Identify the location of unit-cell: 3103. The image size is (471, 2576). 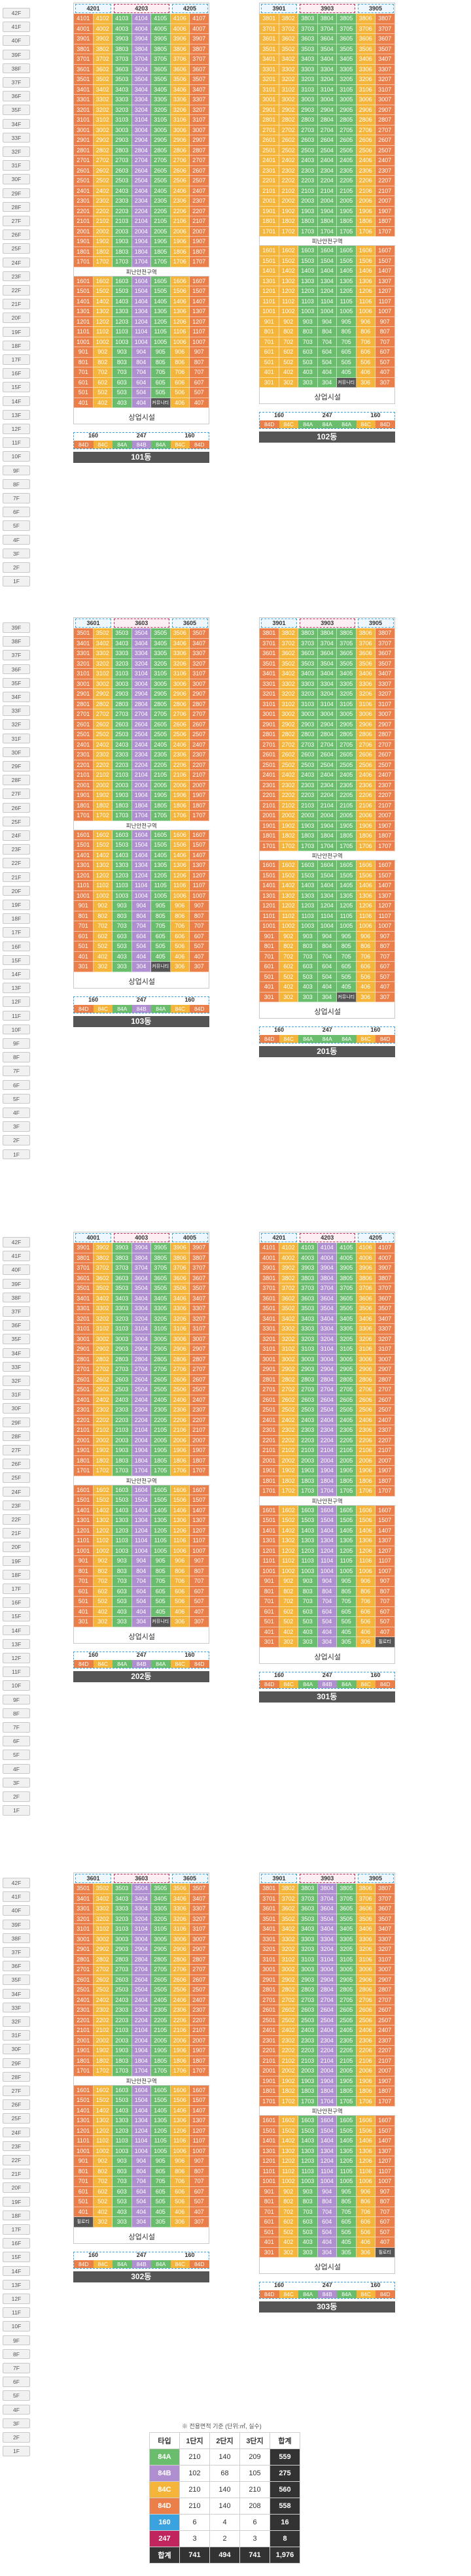
(308, 1959).